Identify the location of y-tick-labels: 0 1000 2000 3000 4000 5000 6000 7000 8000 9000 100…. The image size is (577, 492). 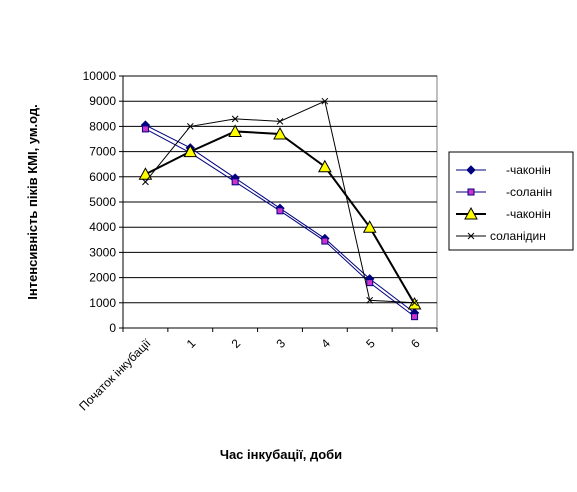
(100, 202).